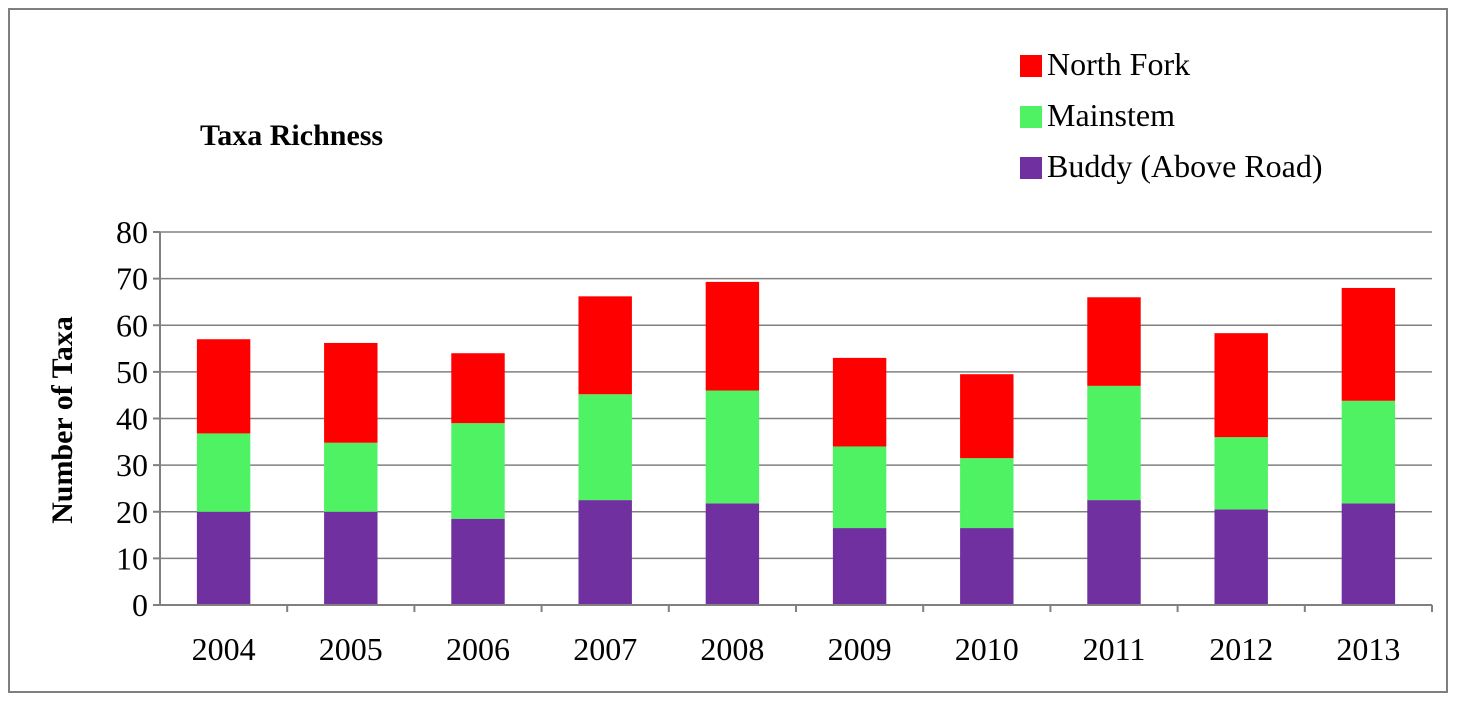  I want to click on bar-mainstem-2007, so click(605, 447).